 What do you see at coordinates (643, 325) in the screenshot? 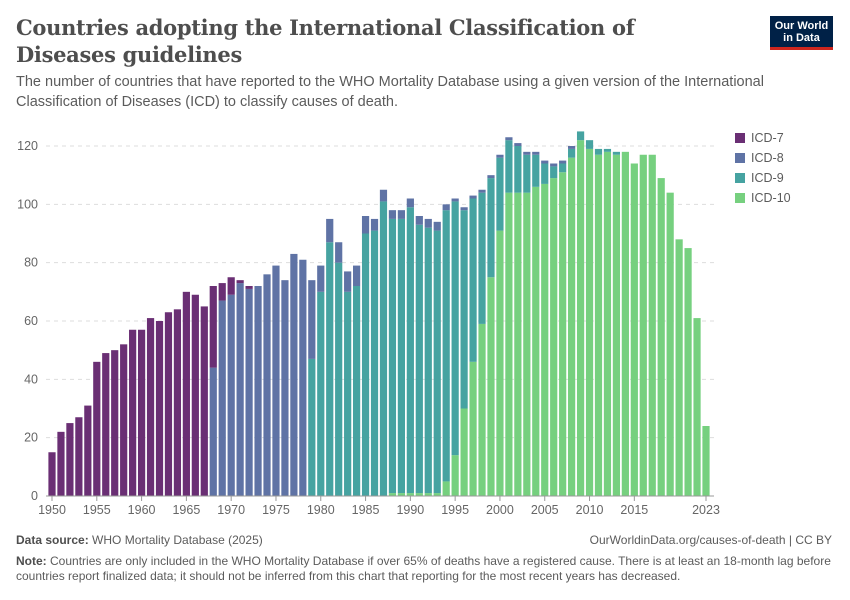
I see `bar-icd-10-2016` at bounding box center [643, 325].